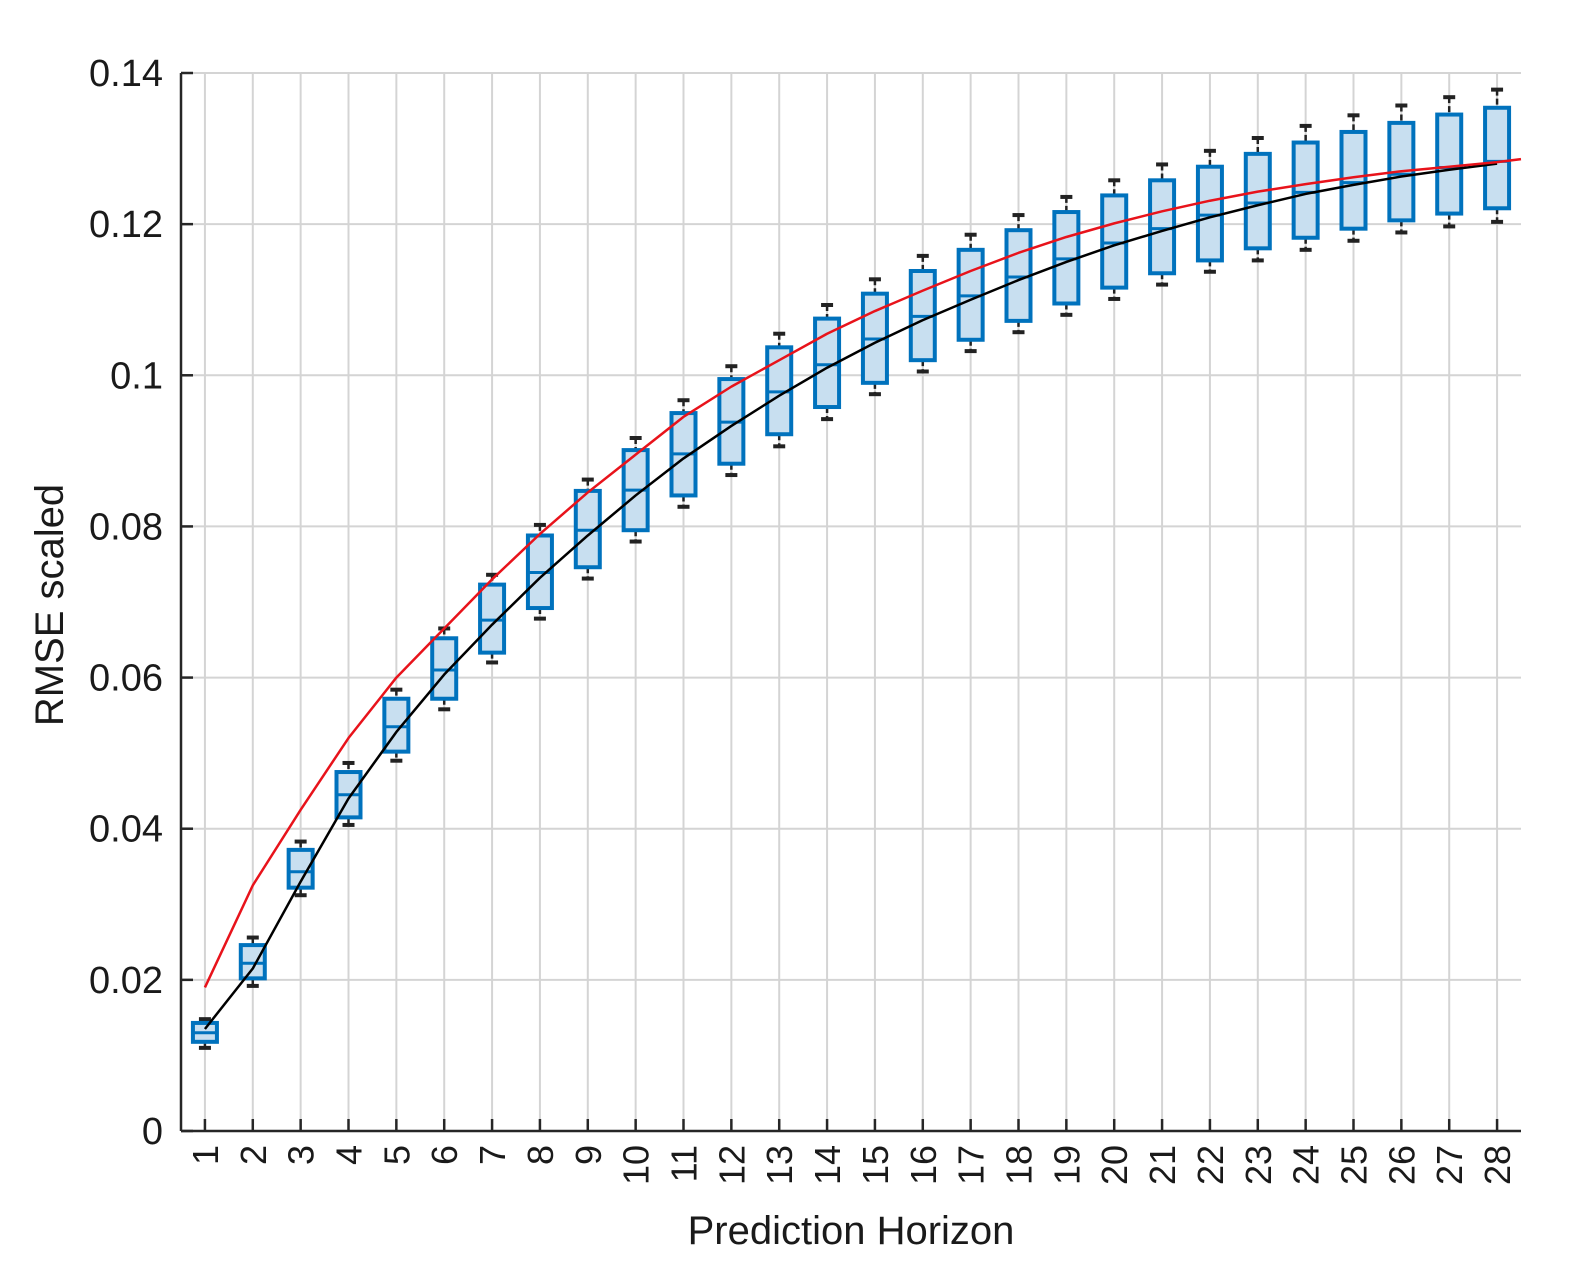 This screenshot has height=1283, width=1584. What do you see at coordinates (126, 74) in the screenshot?
I see `y-tick-label-7: 0.14` at bounding box center [126, 74].